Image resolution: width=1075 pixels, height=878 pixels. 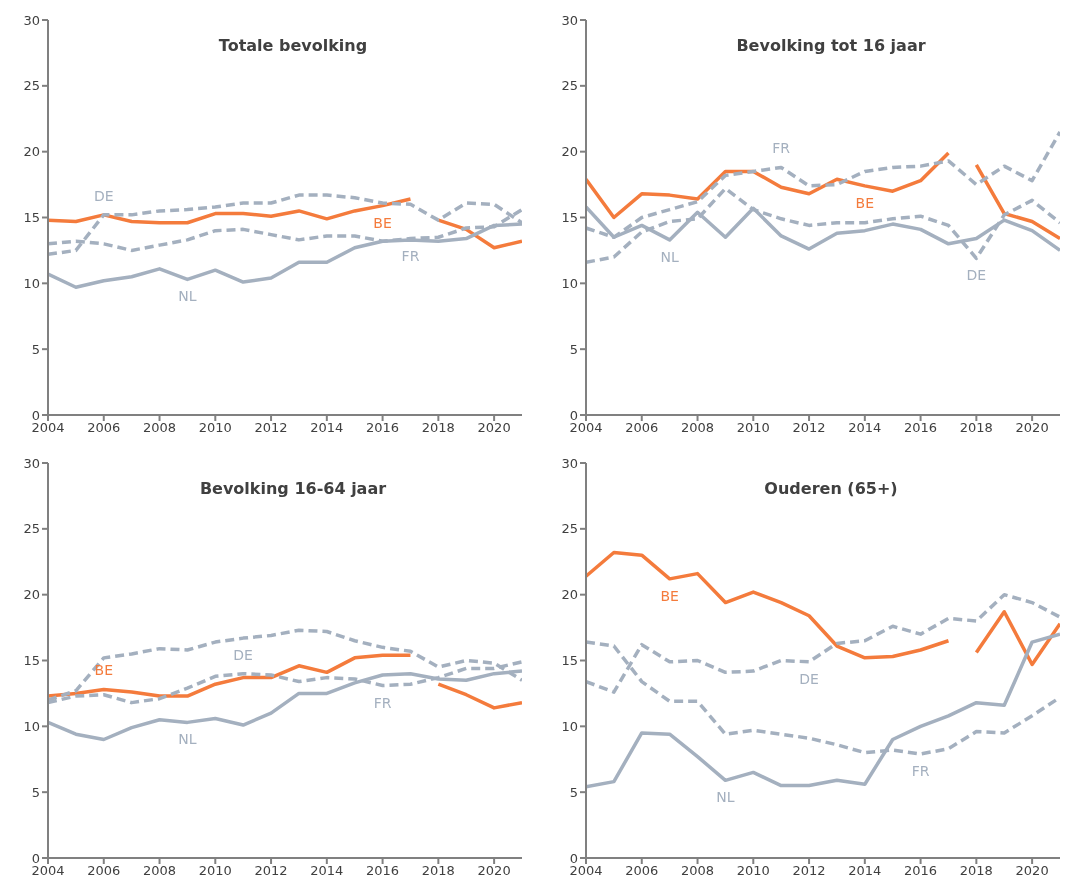 I want to click on text: Bevolking 16-64 jaar, so click(x=293, y=488).